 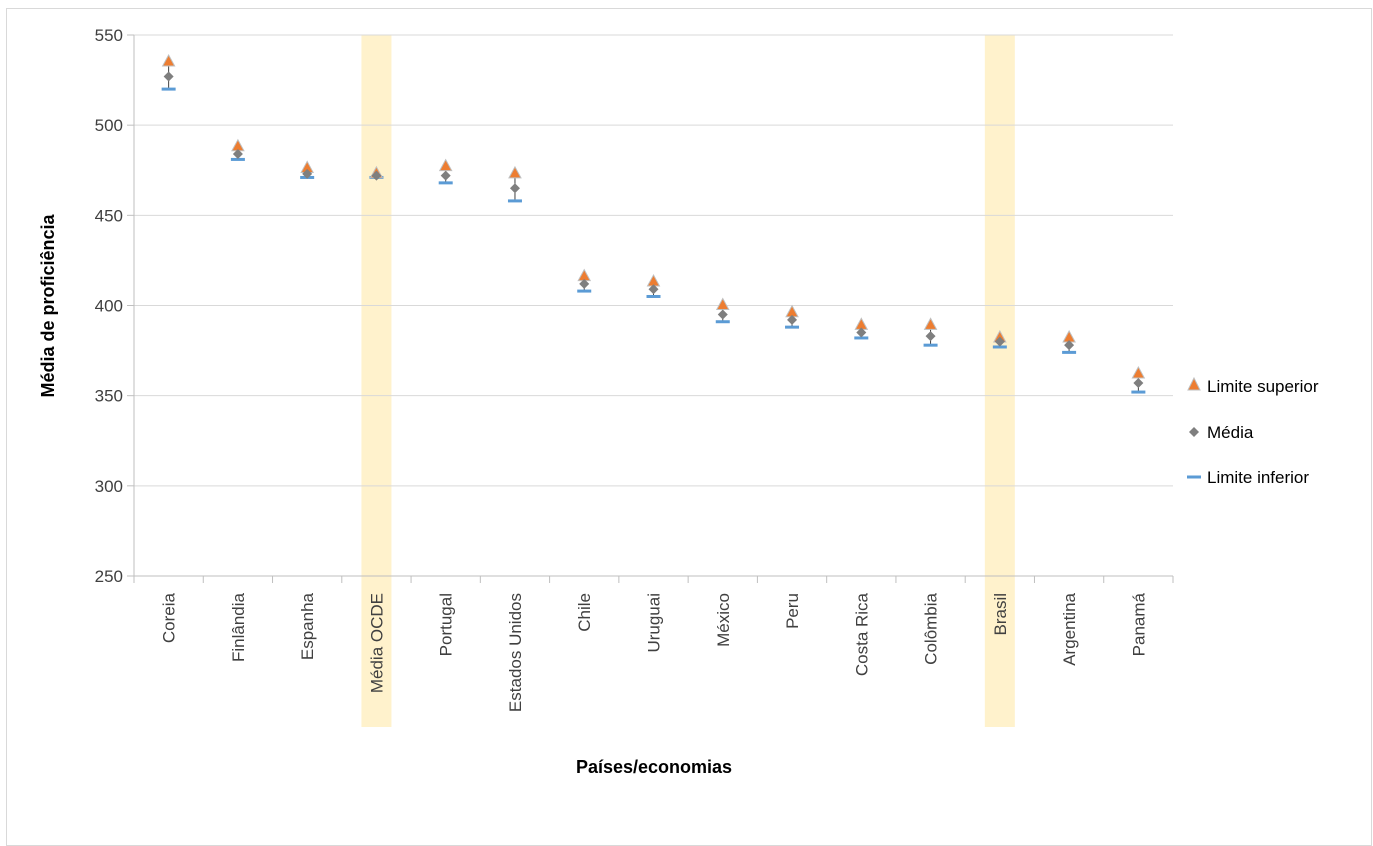 What do you see at coordinates (109, 396) in the screenshot?
I see `y-tick-label: 350` at bounding box center [109, 396].